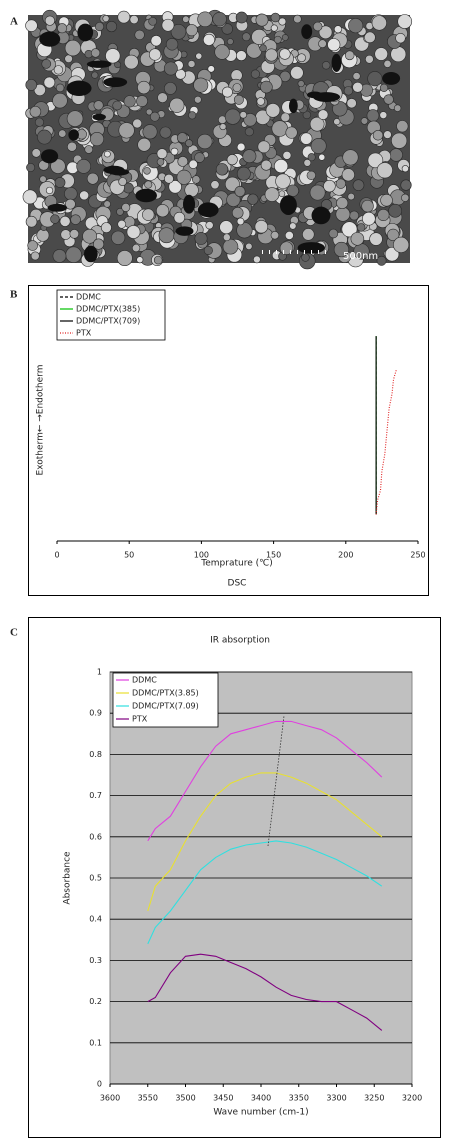 The width and height of the screenshot is (460, 1145). What do you see at coordinates (148, 1098) in the screenshot?
I see `x-tick-label: 3550` at bounding box center [148, 1098].